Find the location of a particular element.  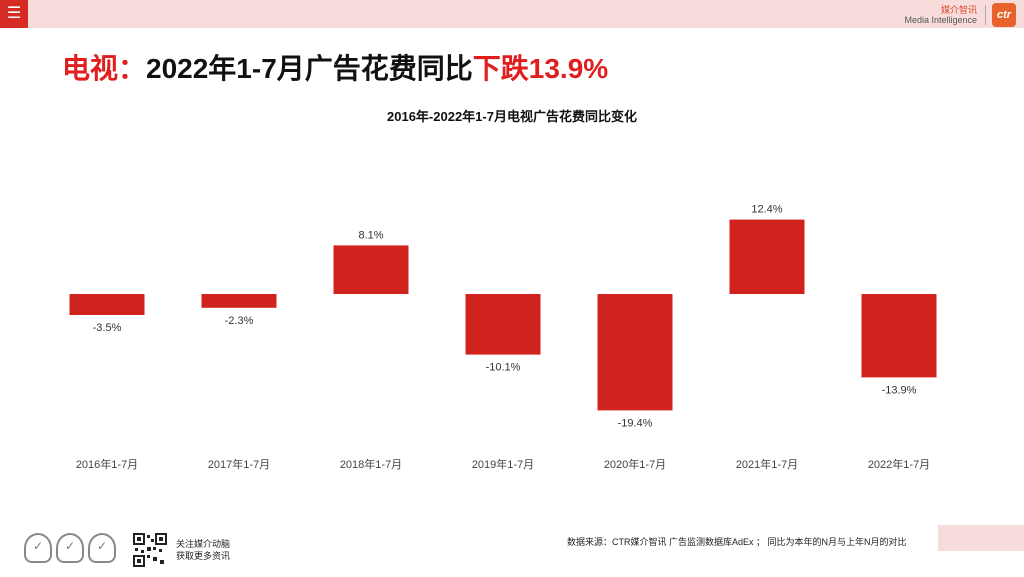

title-prefix: 电视： is located at coordinates (104, 68).